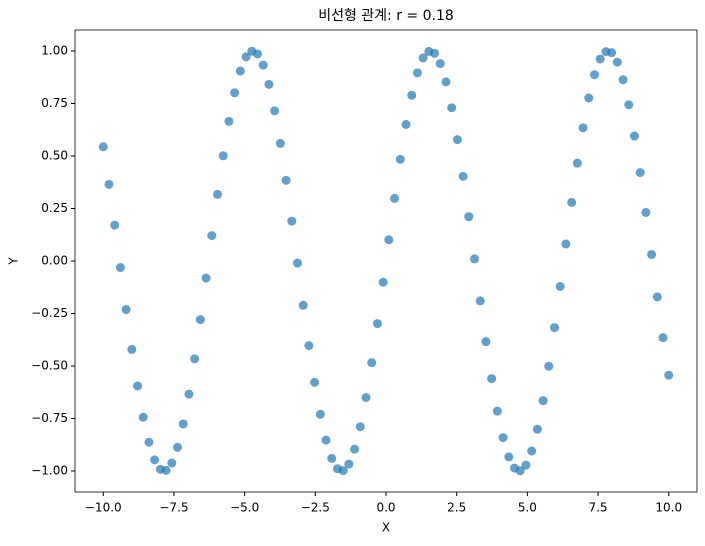 The image size is (705, 546). What do you see at coordinates (386, 16) in the screenshot?
I see `chart-title: 비선형 관계: r = 0.18` at bounding box center [386, 16].